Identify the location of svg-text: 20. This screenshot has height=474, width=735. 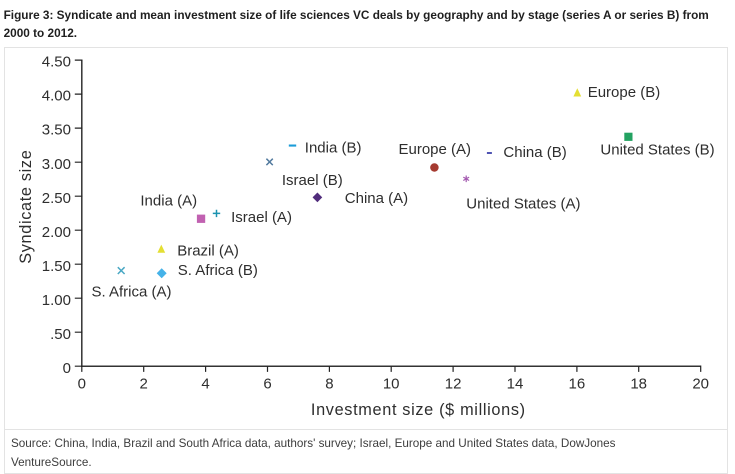
(700, 384).